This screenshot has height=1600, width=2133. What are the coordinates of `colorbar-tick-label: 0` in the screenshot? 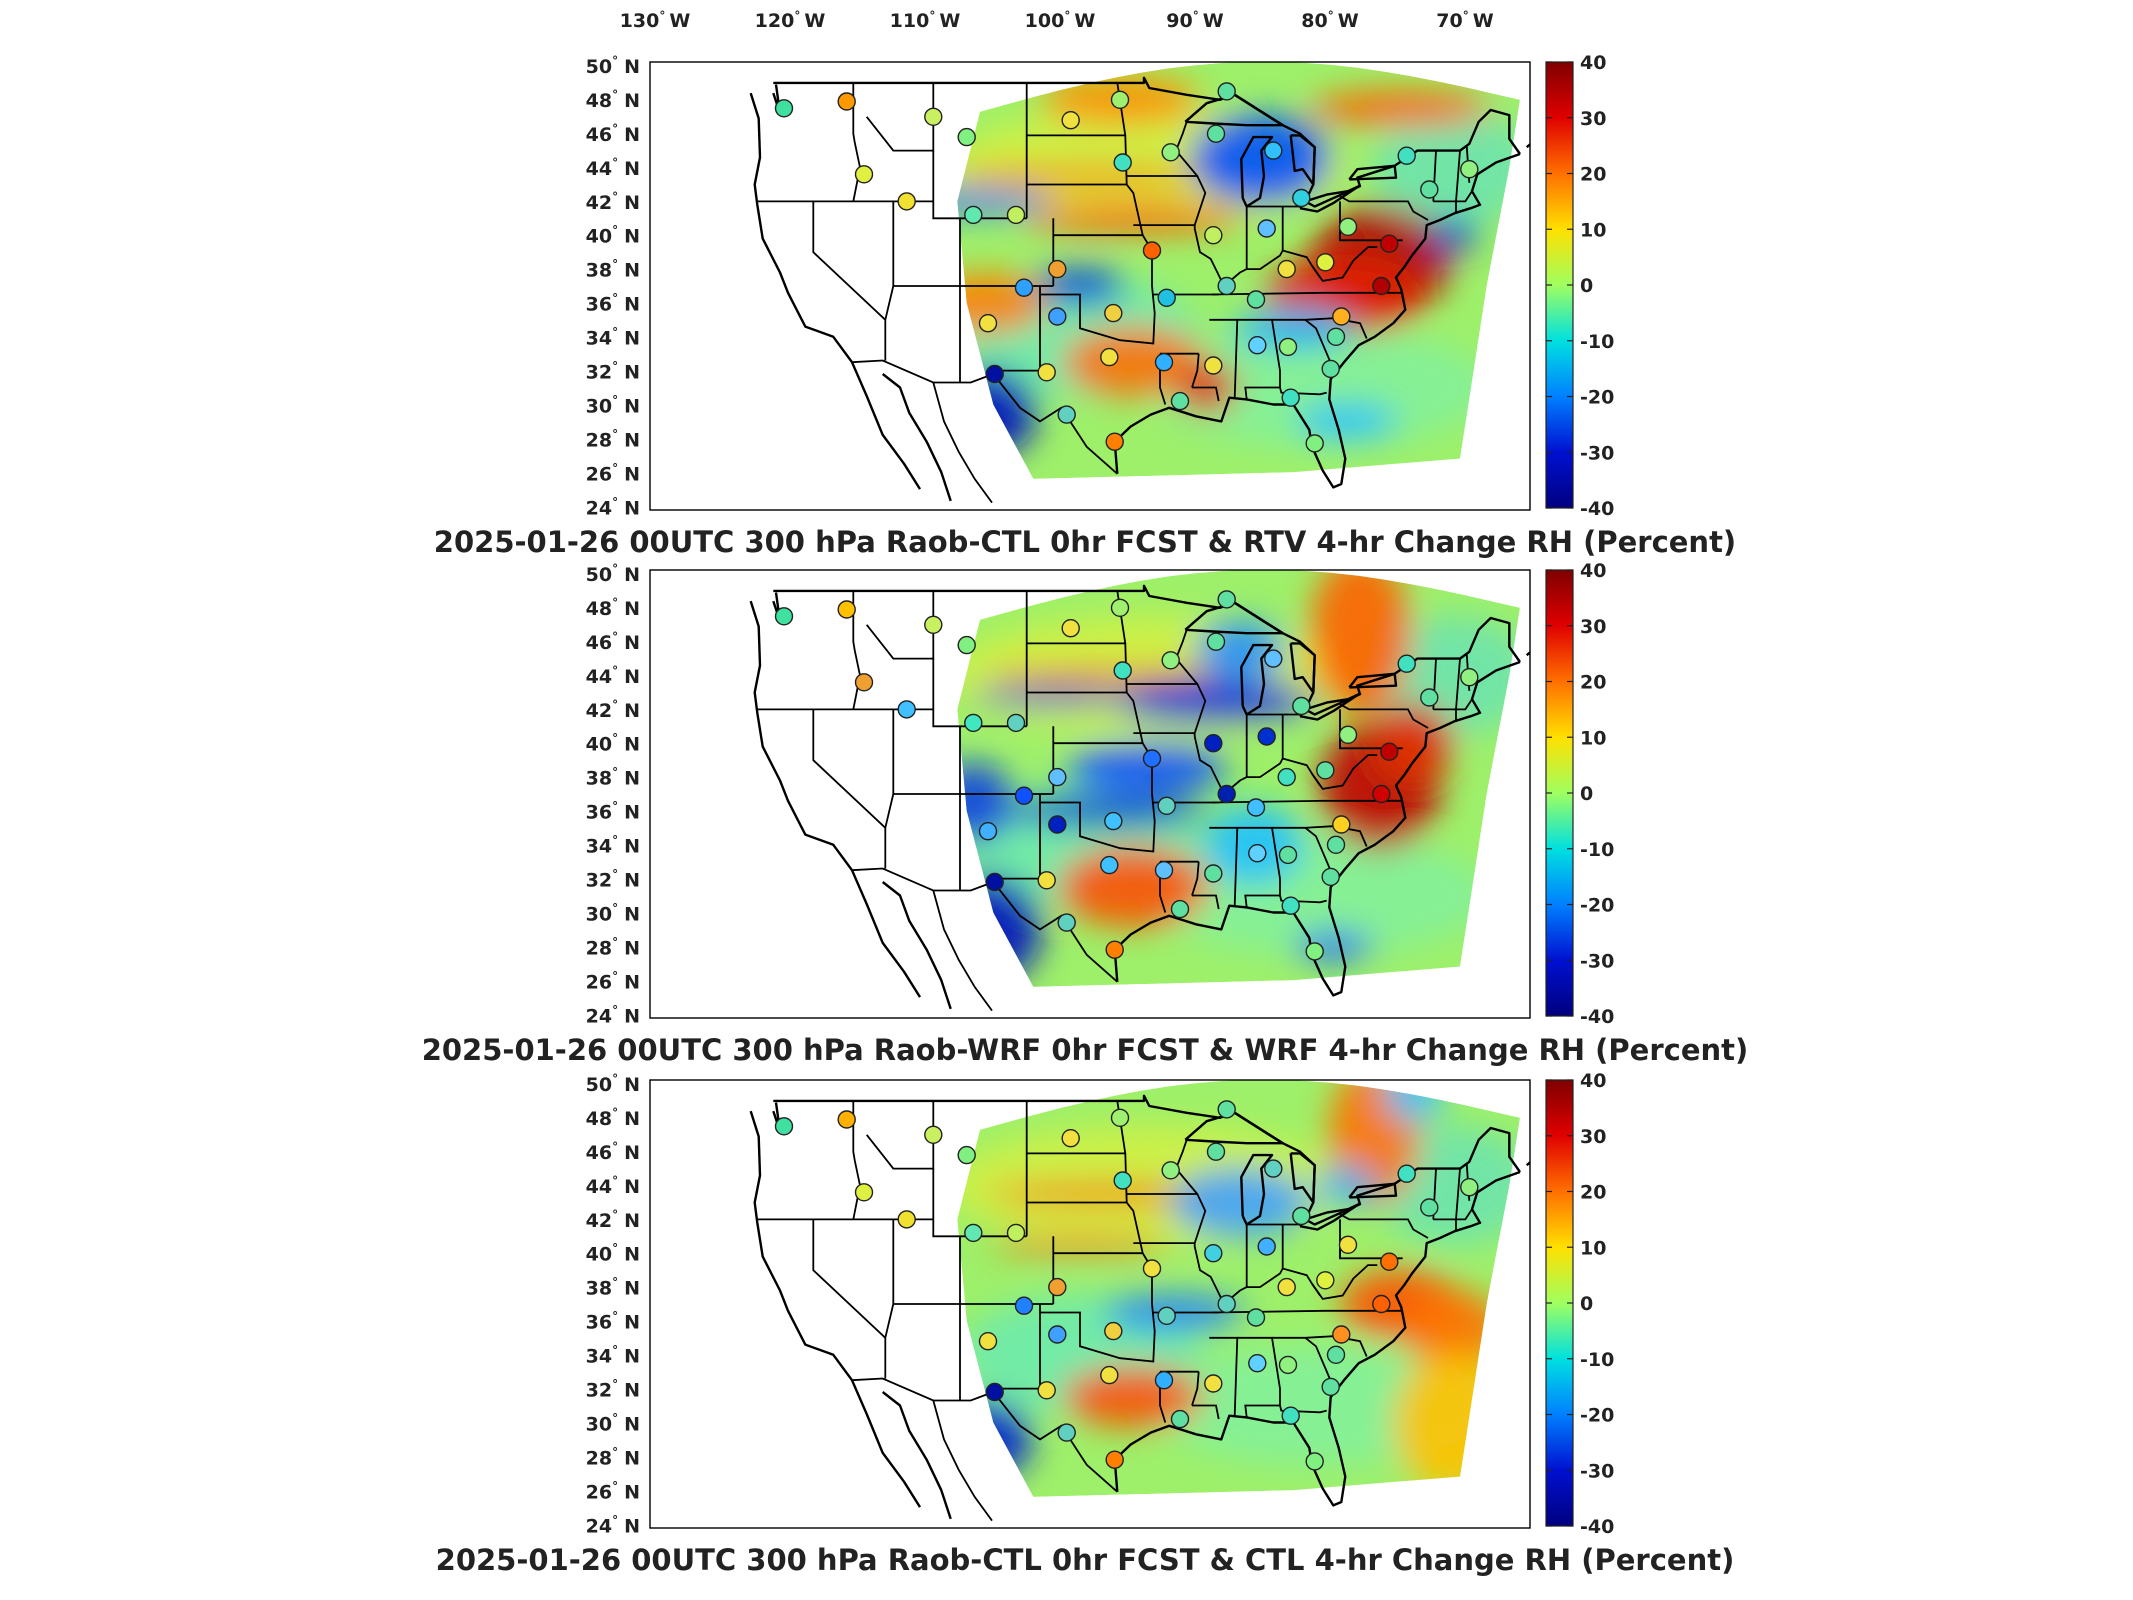 It's located at (1586, 286).